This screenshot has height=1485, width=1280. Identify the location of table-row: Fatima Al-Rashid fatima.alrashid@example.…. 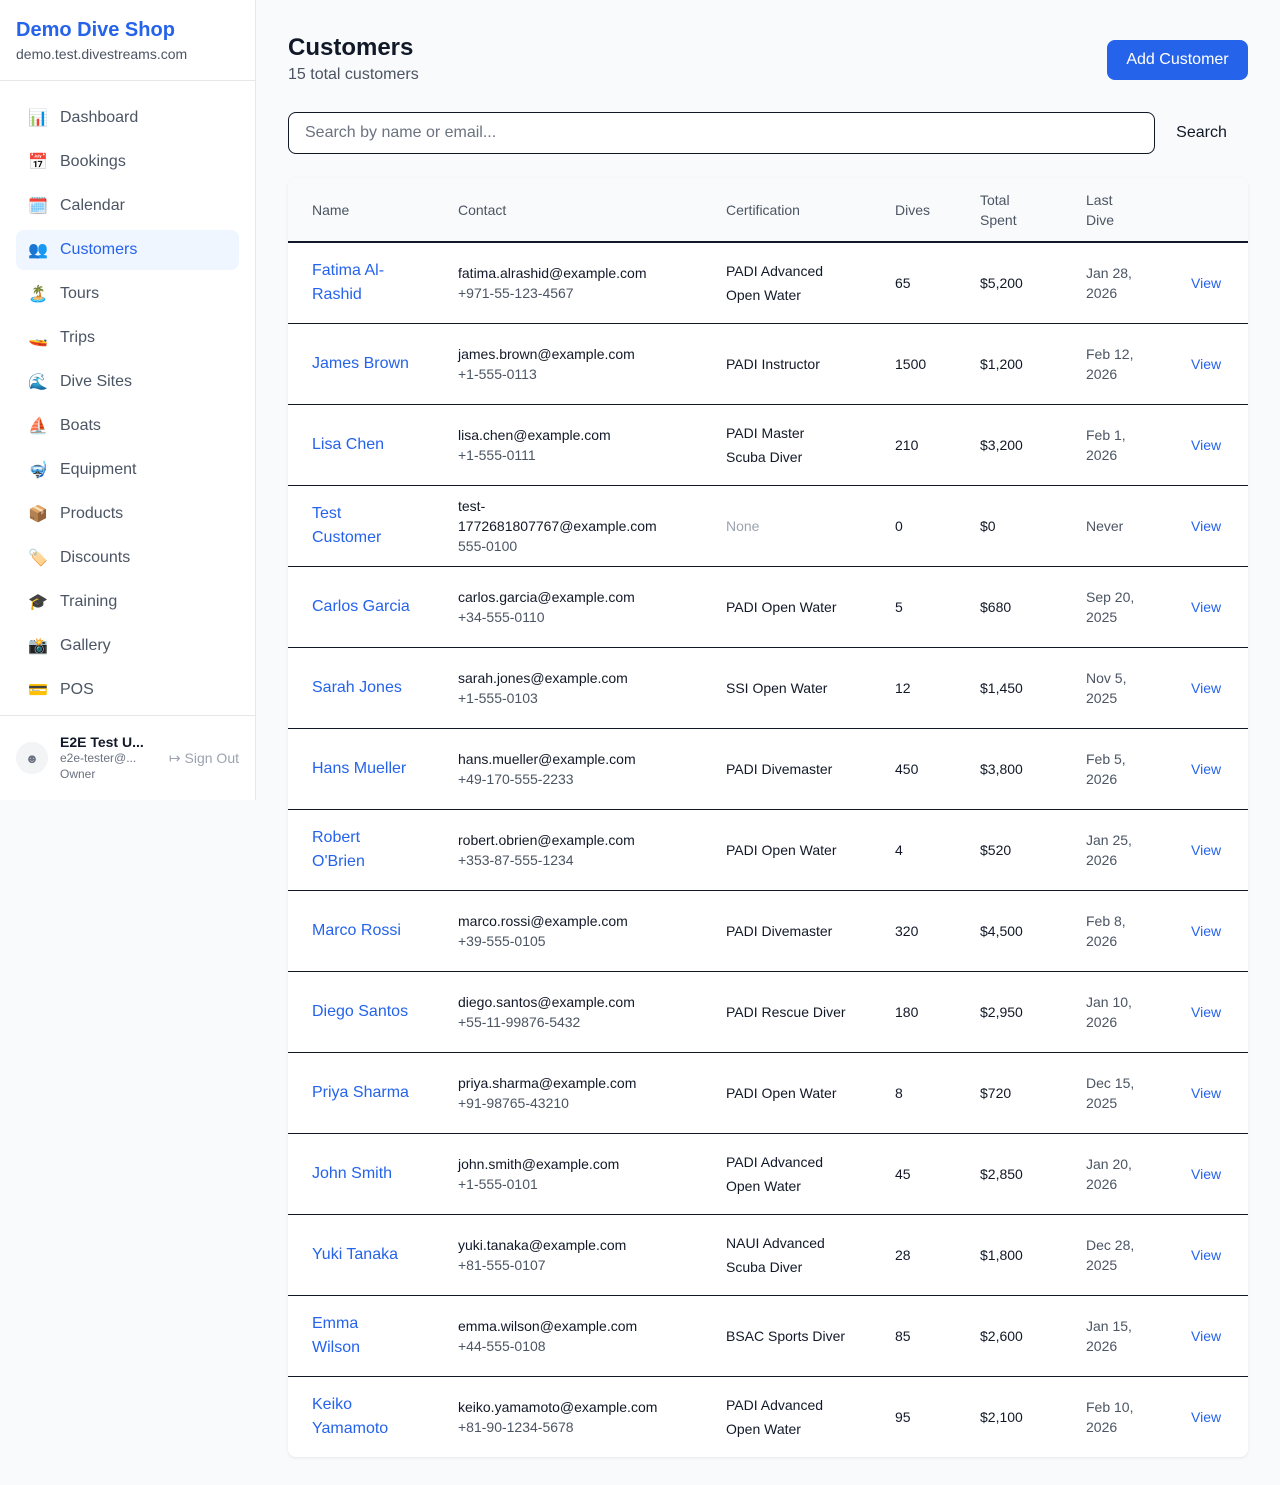
(768, 282).